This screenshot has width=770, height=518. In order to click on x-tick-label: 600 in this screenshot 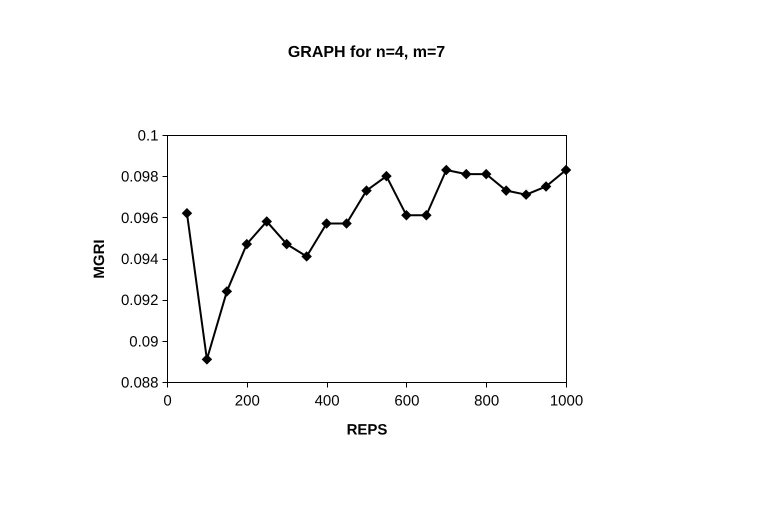, I will do `click(407, 401)`.